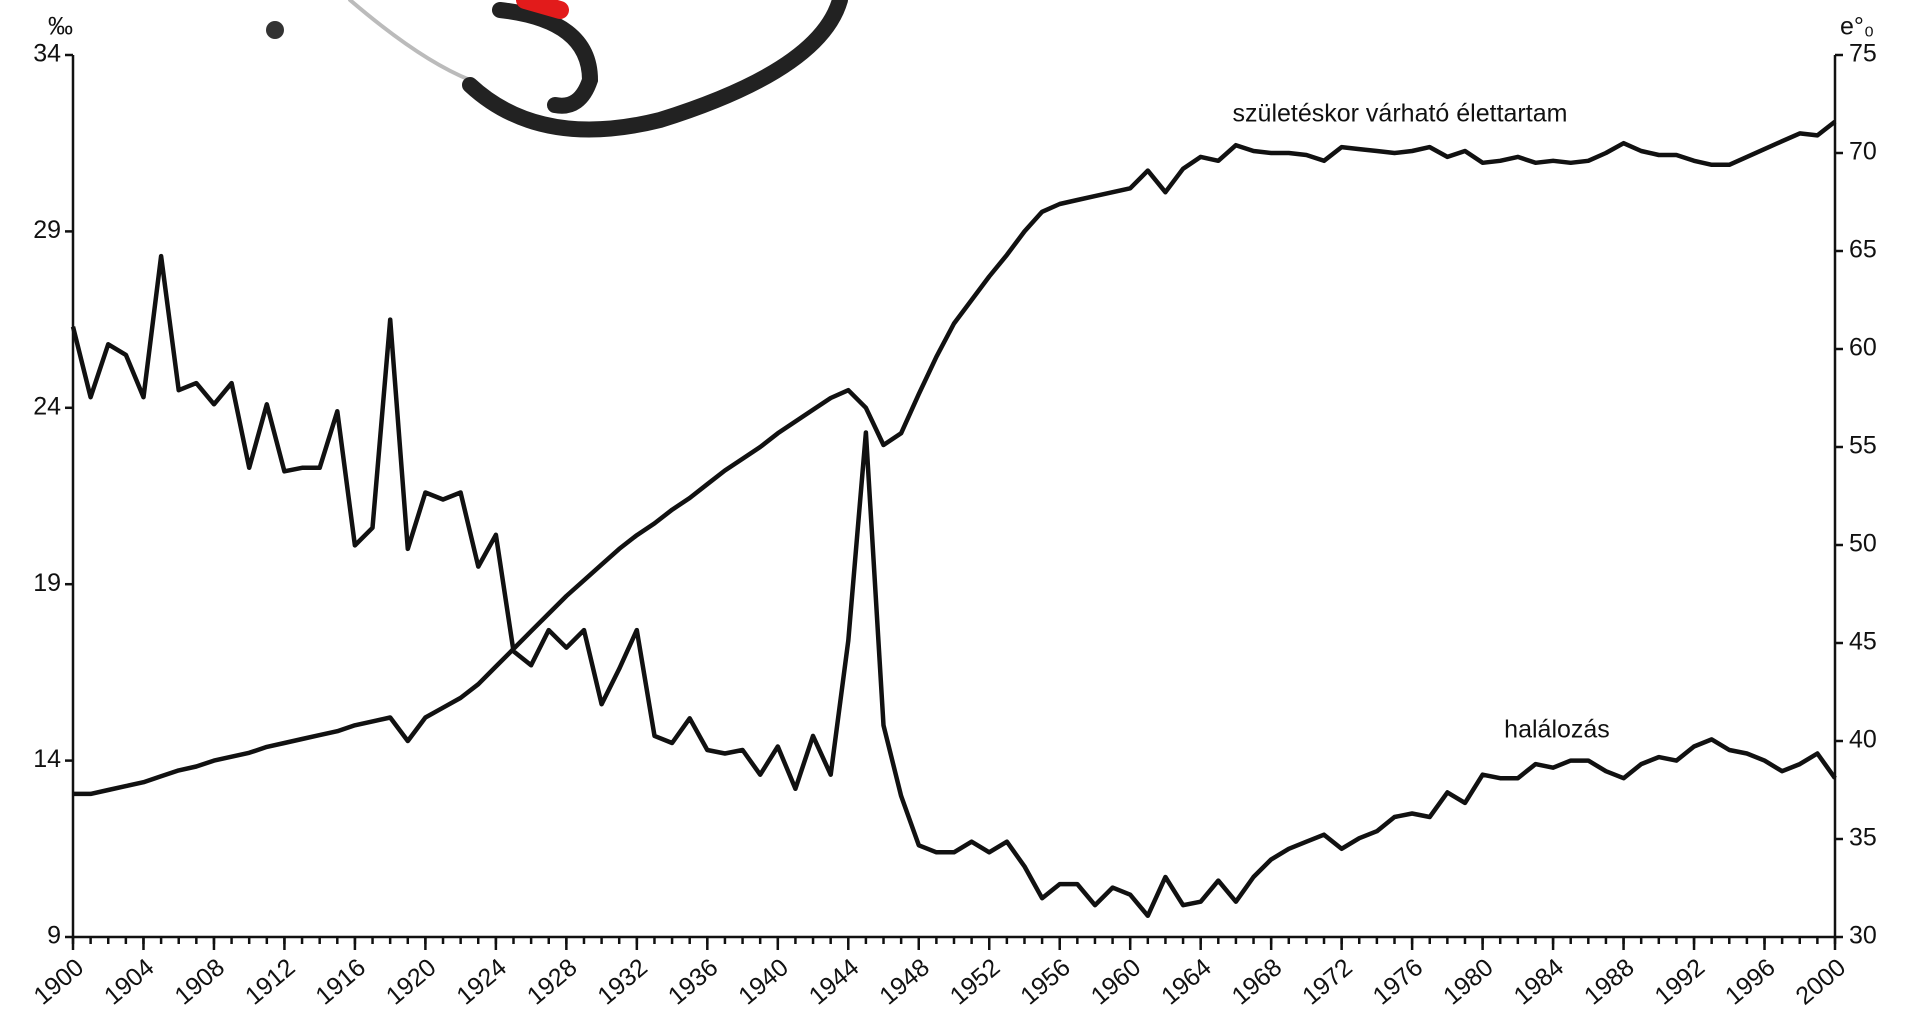 The image size is (1905, 1029). I want to click on x-tick-label: 1956, so click(1045, 981).